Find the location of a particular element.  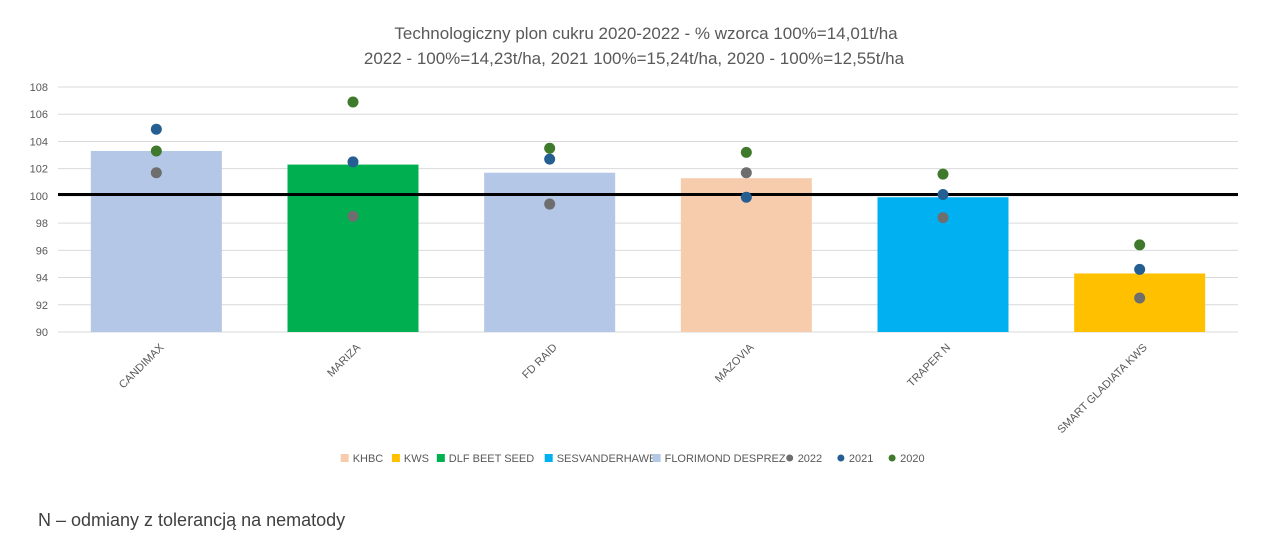

x-tick-label: CANDIMAX is located at coordinates (142, 366).